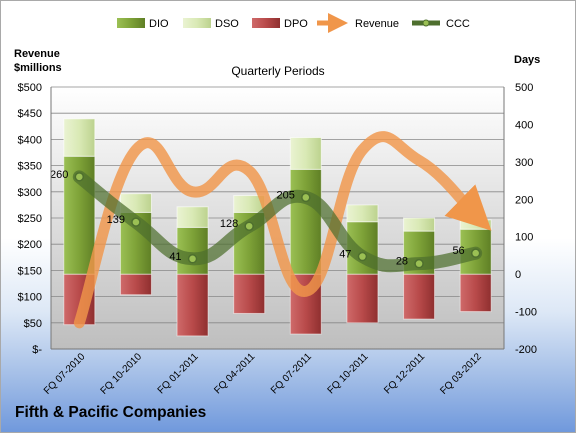 This screenshot has height=433, width=576. Describe the element at coordinates (38, 68) in the screenshot. I see `left-axis-title-line2: $millions` at that location.